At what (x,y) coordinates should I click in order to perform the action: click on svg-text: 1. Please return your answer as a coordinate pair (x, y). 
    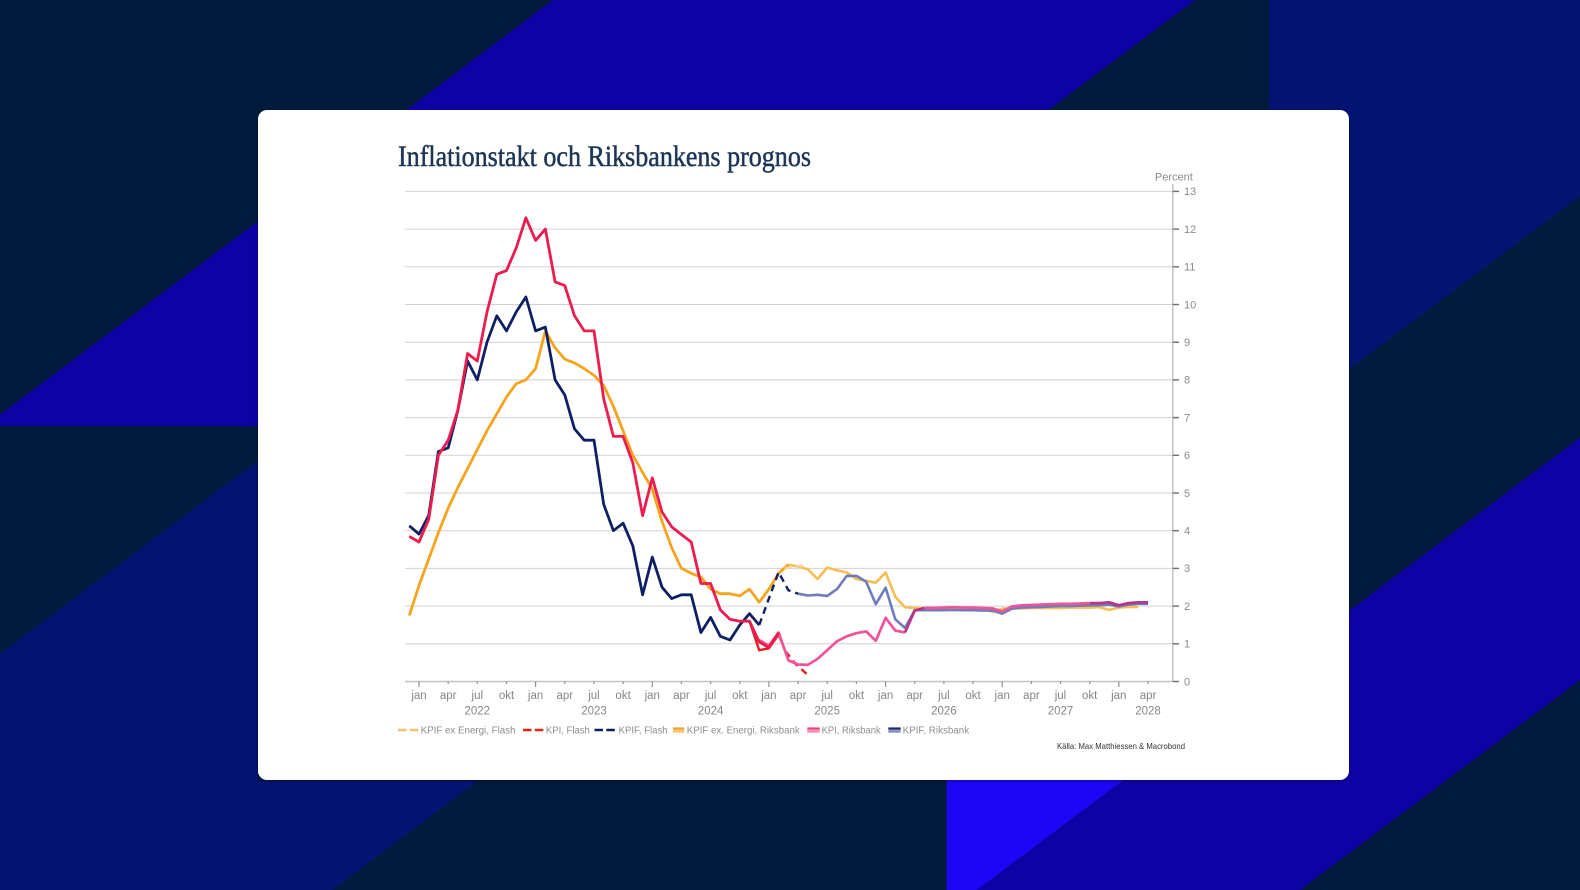
    Looking at the image, I should click on (1187, 645).